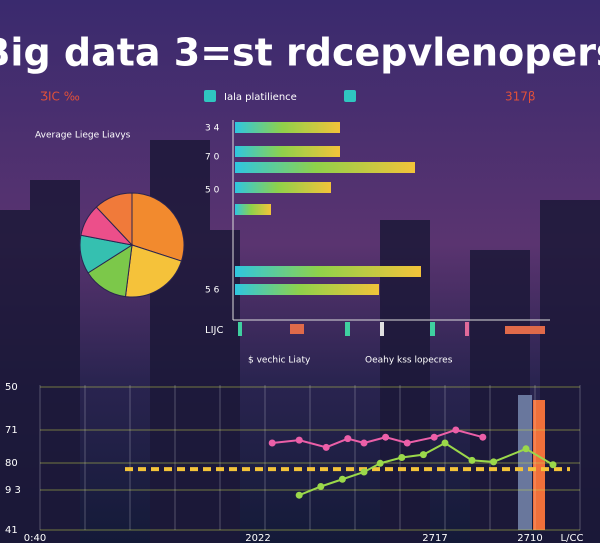 This screenshot has height=543, width=600. What do you see at coordinates (35, 538) in the screenshot?
I see `x-label: 0:40` at bounding box center [35, 538].